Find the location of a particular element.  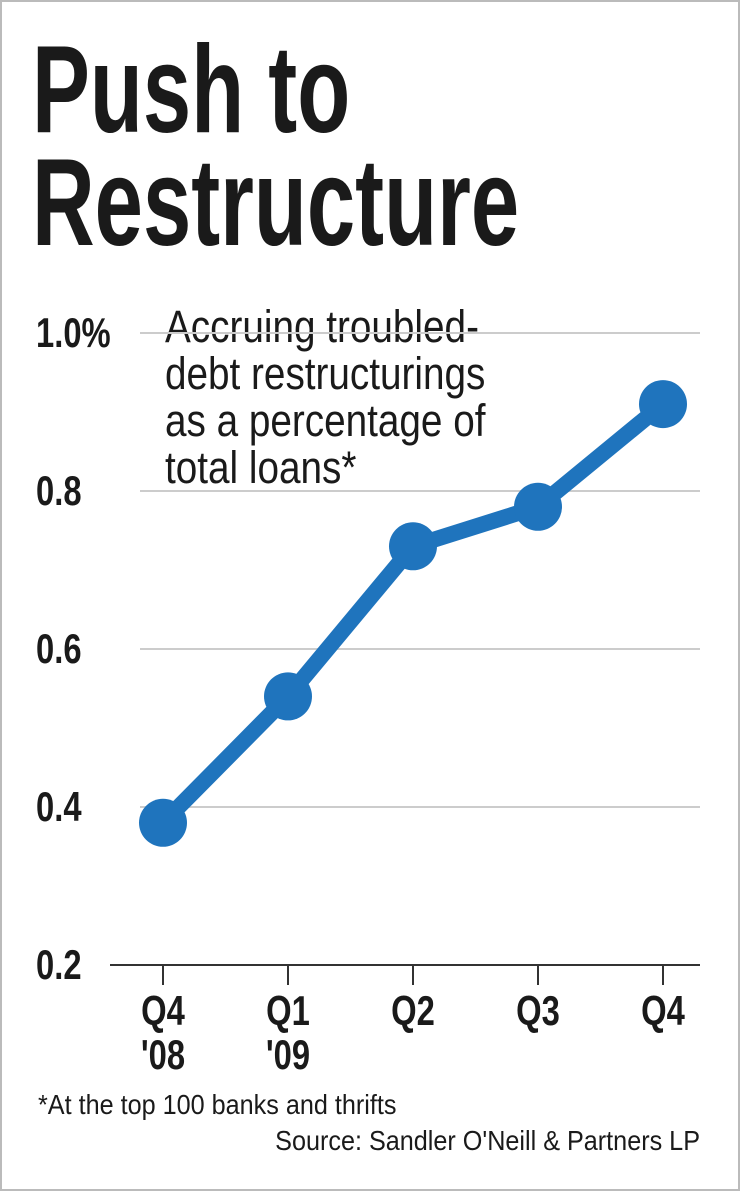

x-tick-label: Q4 is located at coordinates (663, 1010).